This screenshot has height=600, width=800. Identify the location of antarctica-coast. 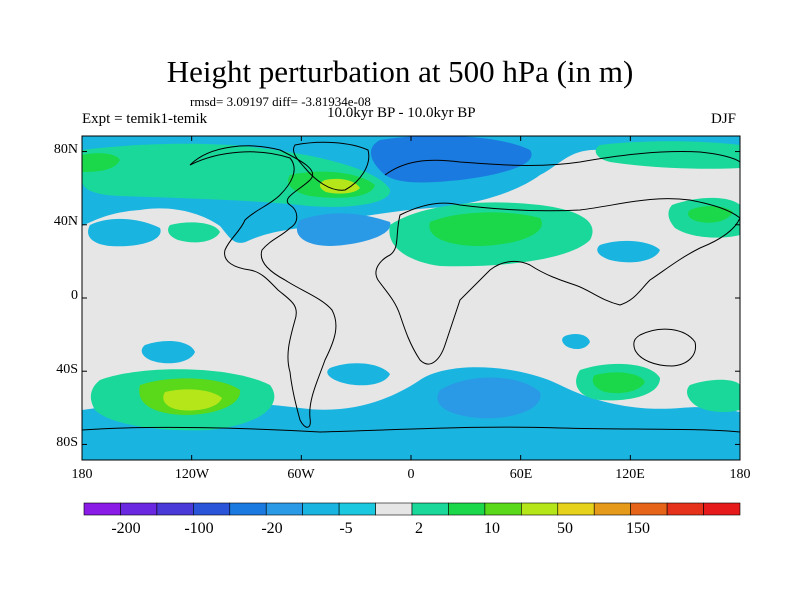
(411, 429).